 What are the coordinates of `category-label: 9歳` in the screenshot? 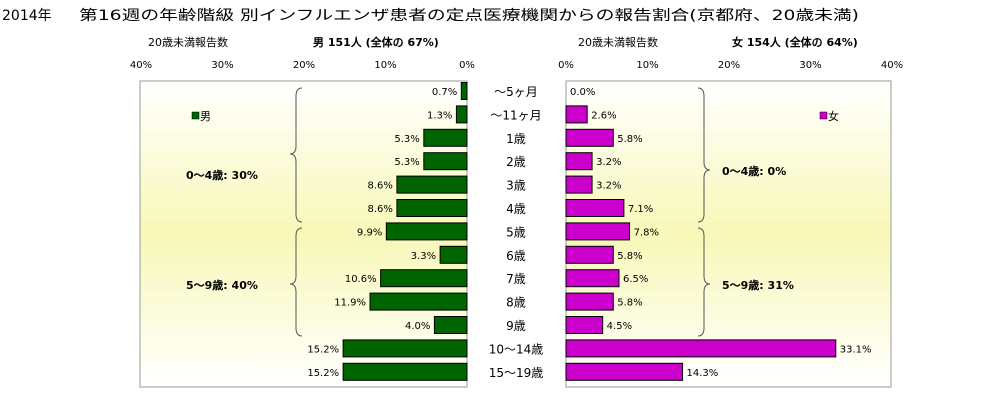 It's located at (516, 326).